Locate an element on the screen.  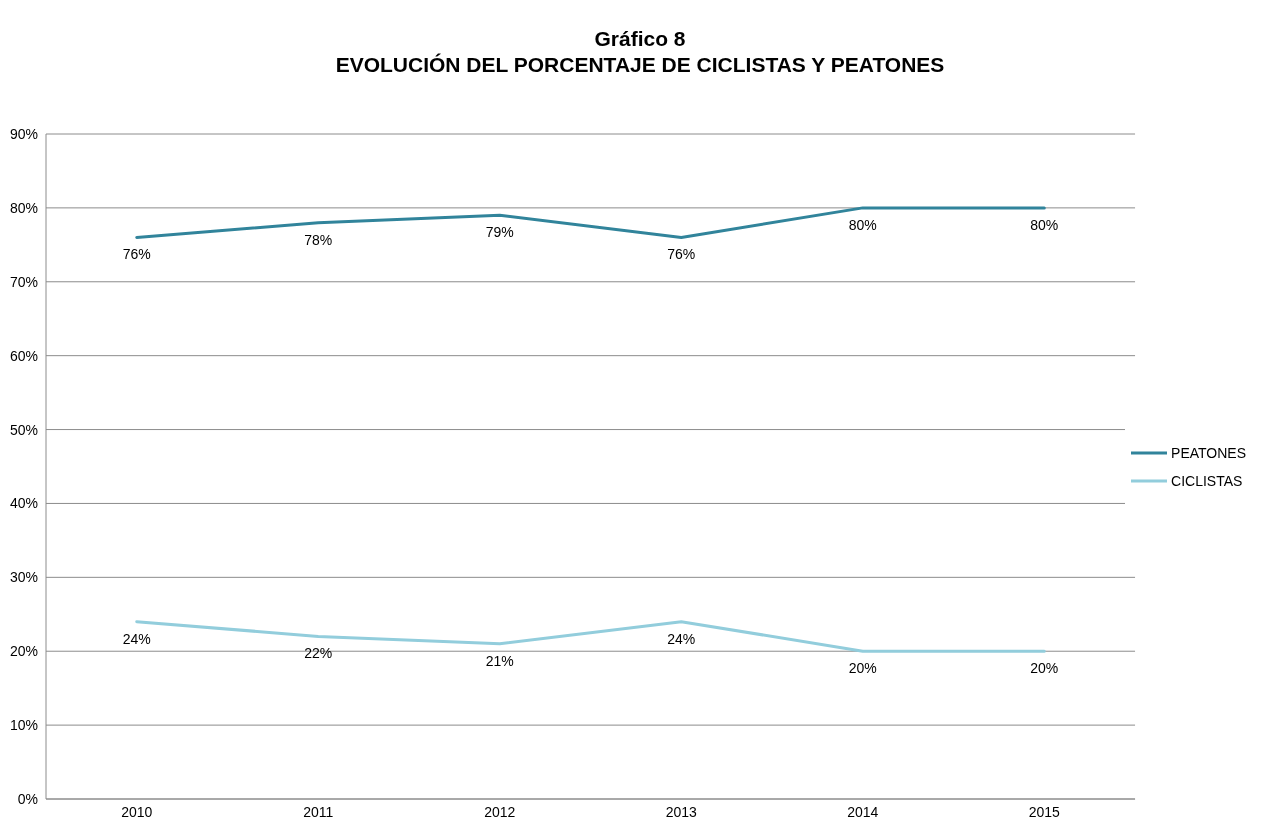
data-label: 79% is located at coordinates (499, 232).